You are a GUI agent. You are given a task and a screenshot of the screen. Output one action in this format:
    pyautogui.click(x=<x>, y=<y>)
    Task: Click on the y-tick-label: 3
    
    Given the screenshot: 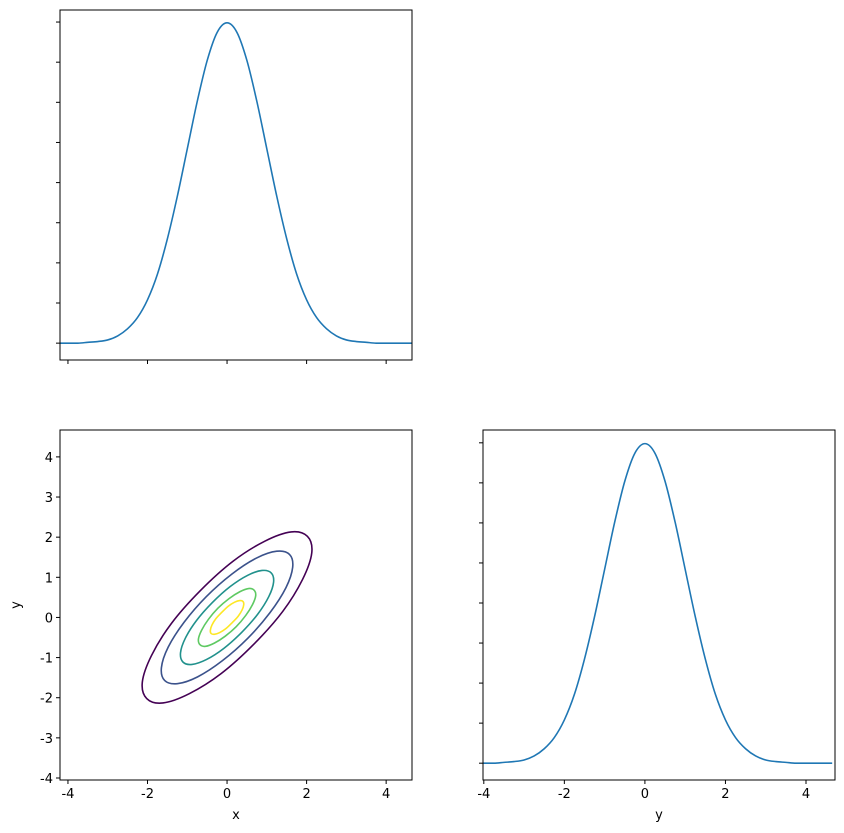 What is the action you would take?
    pyautogui.click(x=49, y=498)
    